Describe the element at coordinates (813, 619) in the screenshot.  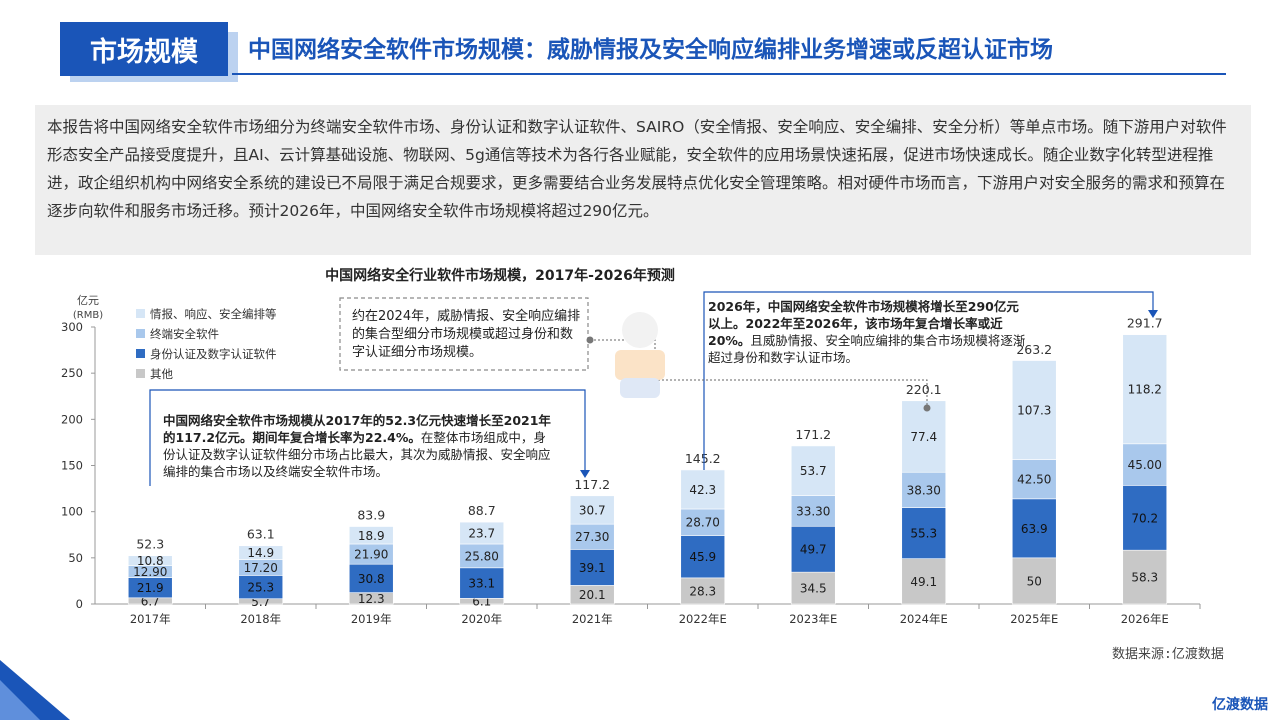
I see `x-tick-label: 2023年E` at that location.